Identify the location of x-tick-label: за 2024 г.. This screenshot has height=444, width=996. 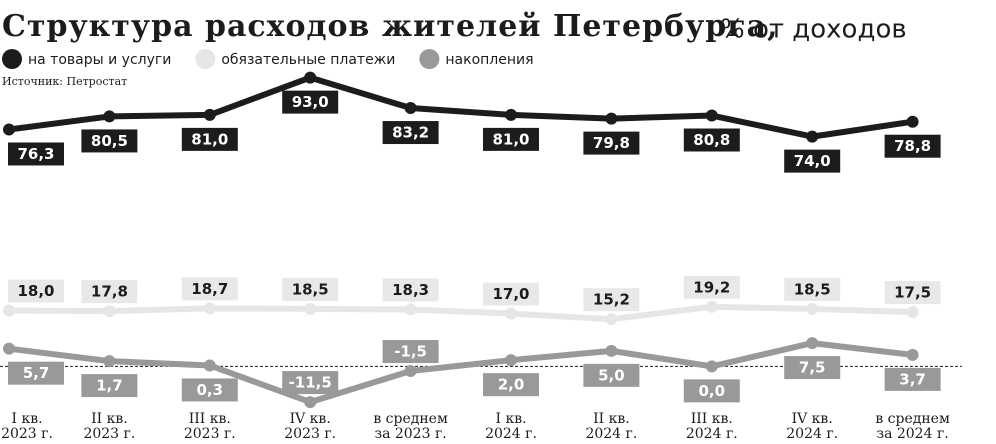
(912, 434).